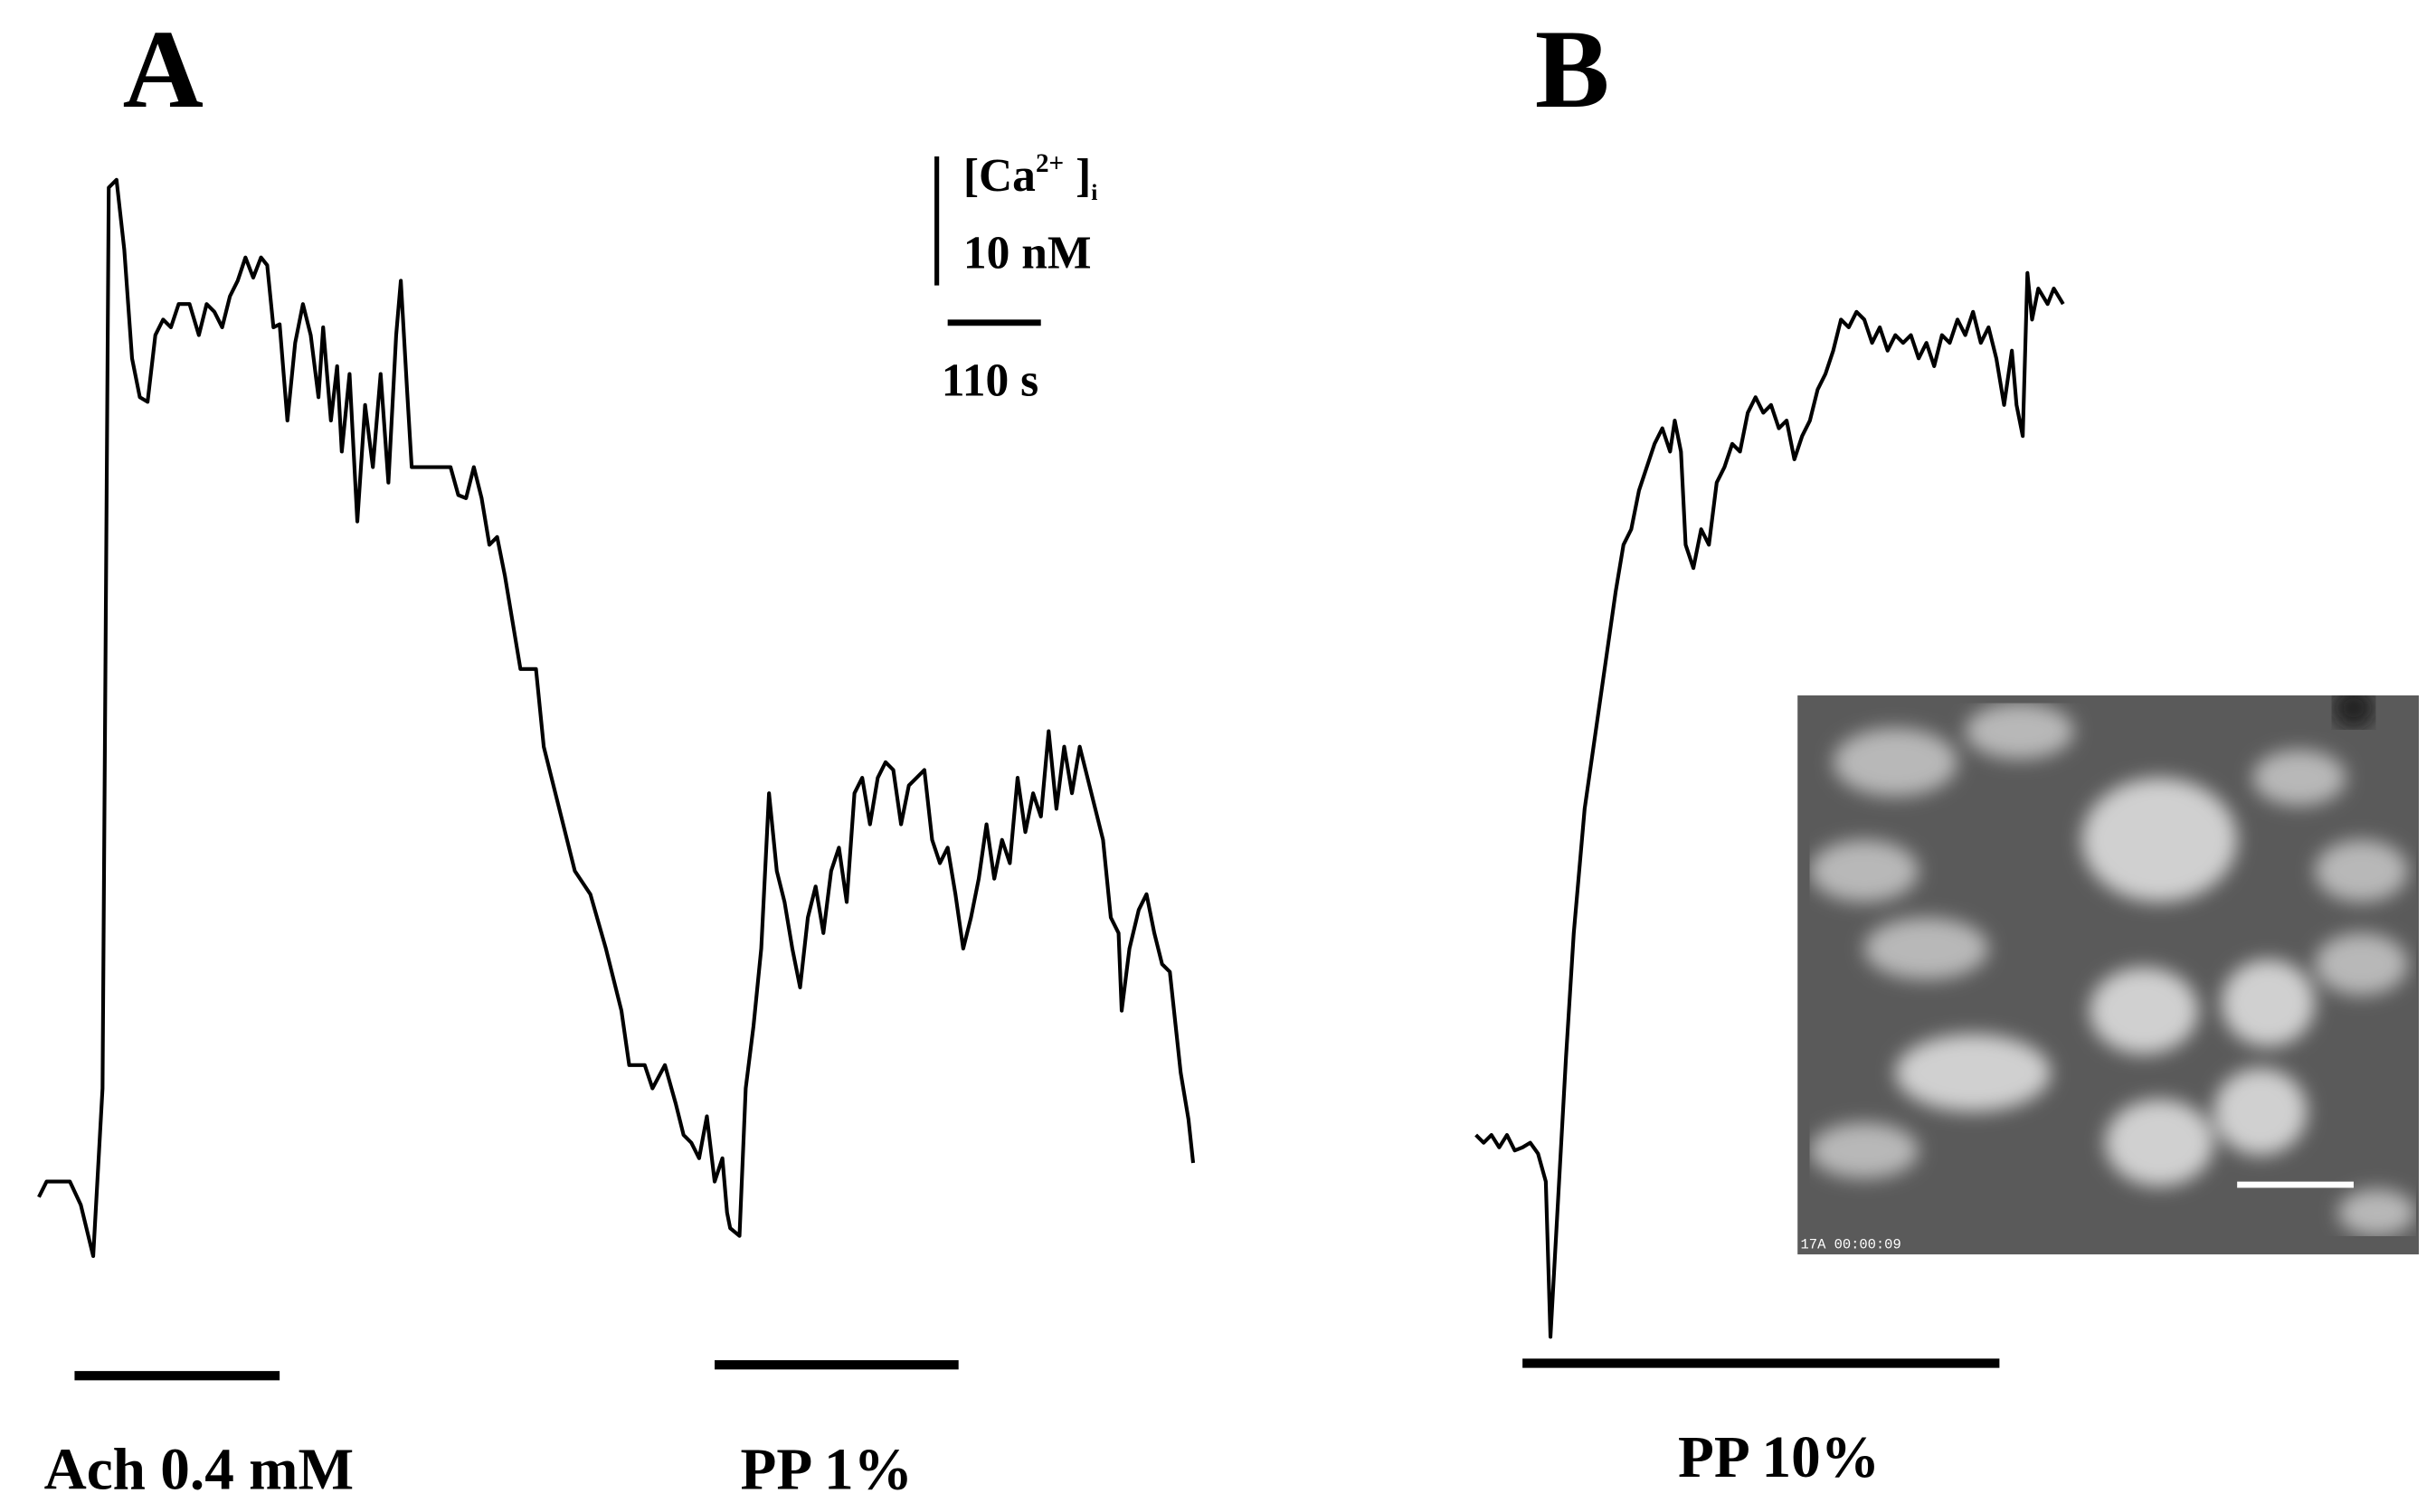 This screenshot has width=2436, height=1512. I want to click on scale-label: 10 nM, so click(1027, 253).